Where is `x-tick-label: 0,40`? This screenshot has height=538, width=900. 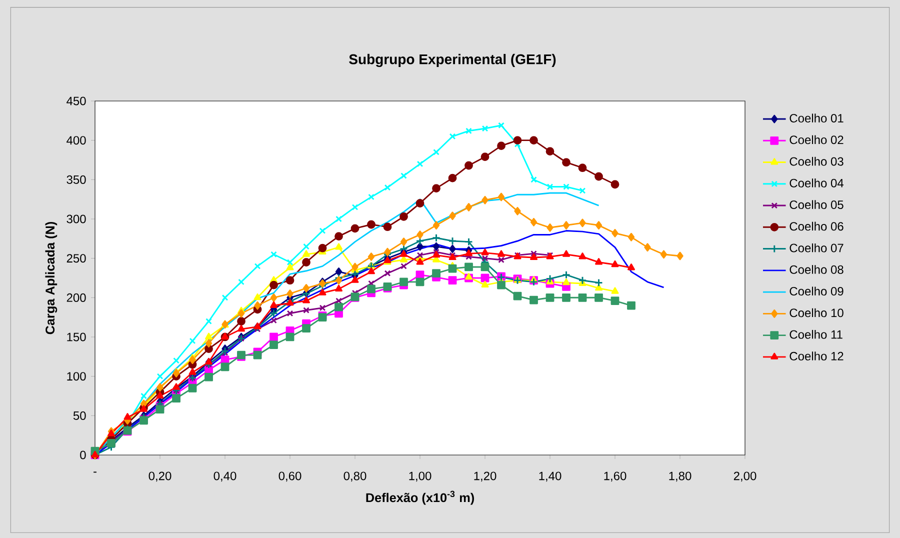 x-tick-label: 0,40 is located at coordinates (225, 477).